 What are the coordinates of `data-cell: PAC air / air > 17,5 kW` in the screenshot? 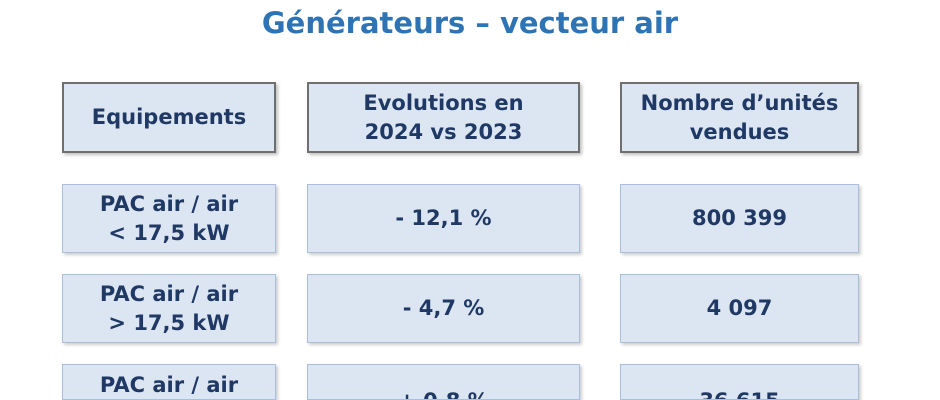 It's located at (169, 308).